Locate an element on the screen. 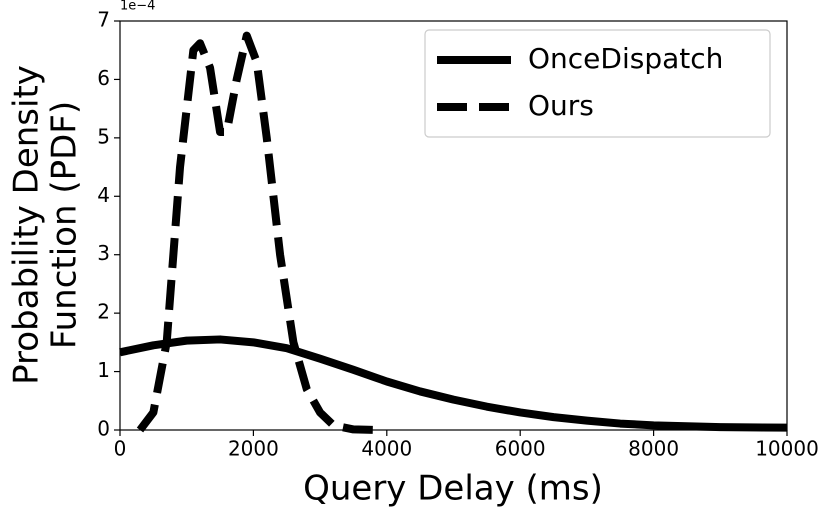 The height and width of the screenshot is (513, 830). y-tick-label: 5 is located at coordinates (103, 136).